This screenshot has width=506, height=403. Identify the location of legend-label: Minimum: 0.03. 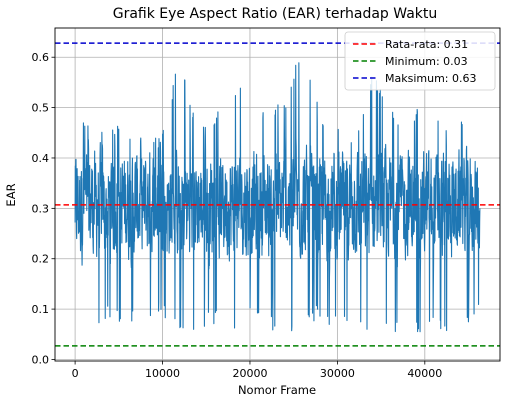
(426, 61).